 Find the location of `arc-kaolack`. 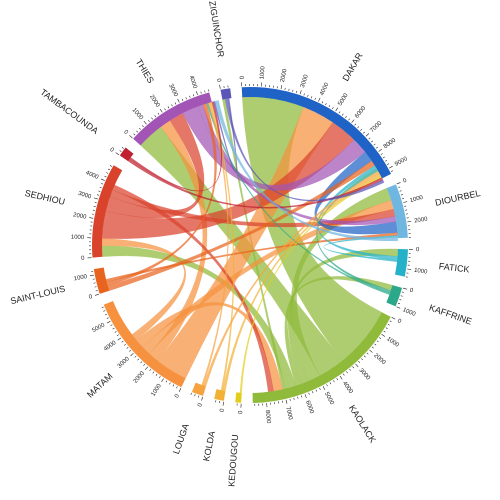

arc-kaolack is located at coordinates (321, 357).